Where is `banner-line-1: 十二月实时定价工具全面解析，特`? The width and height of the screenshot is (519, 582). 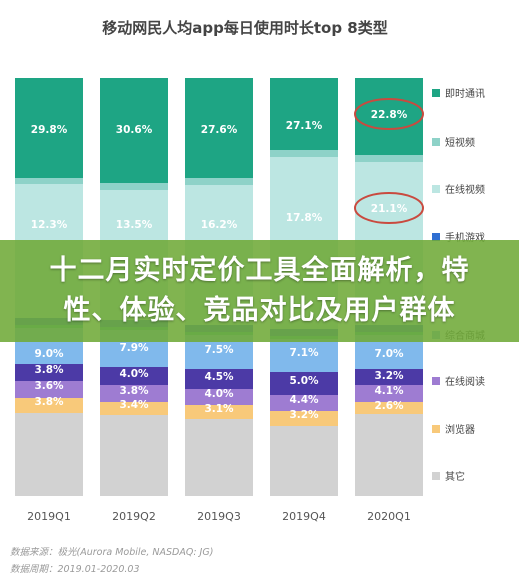 banner-line-1: 十二月实时定价工具全面解析，特 is located at coordinates (259, 270).